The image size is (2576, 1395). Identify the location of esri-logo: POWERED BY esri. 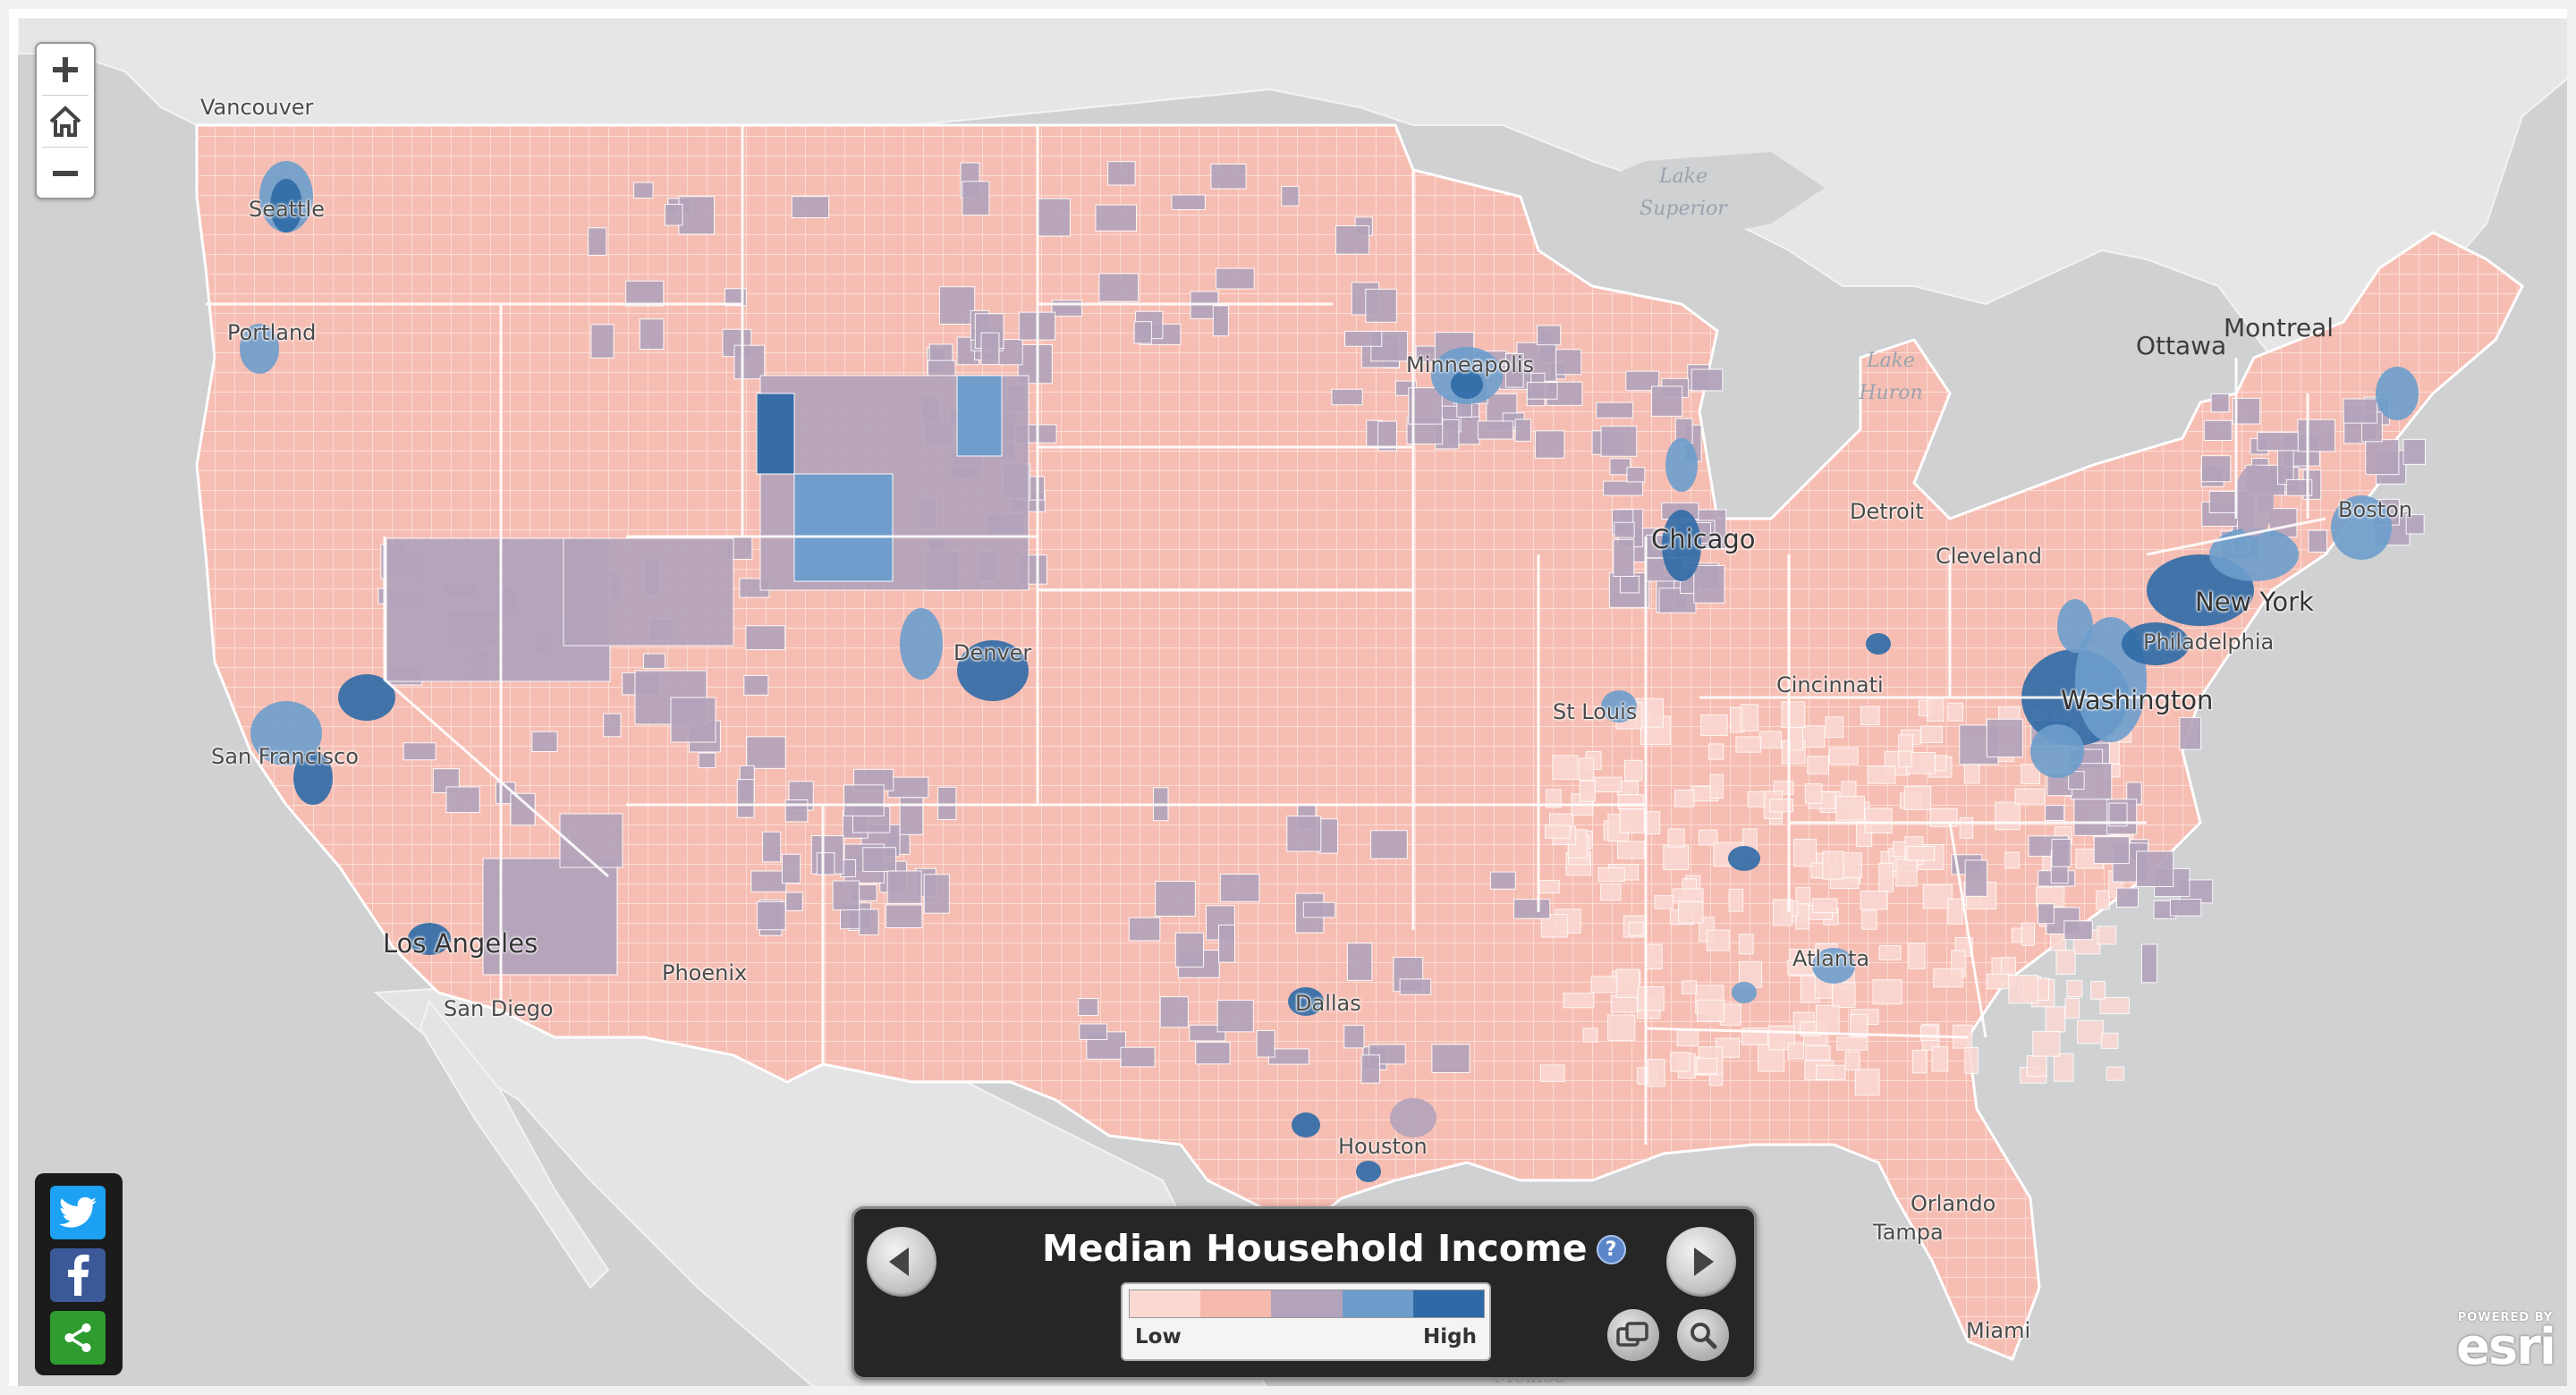
(2505, 1346).